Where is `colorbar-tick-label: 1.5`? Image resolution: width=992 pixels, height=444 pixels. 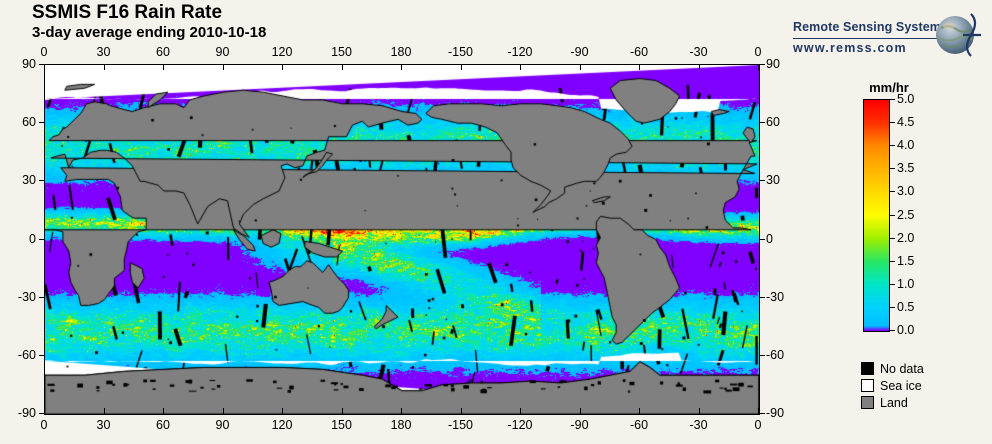
colorbar-tick-label: 1.5 is located at coordinates (906, 260).